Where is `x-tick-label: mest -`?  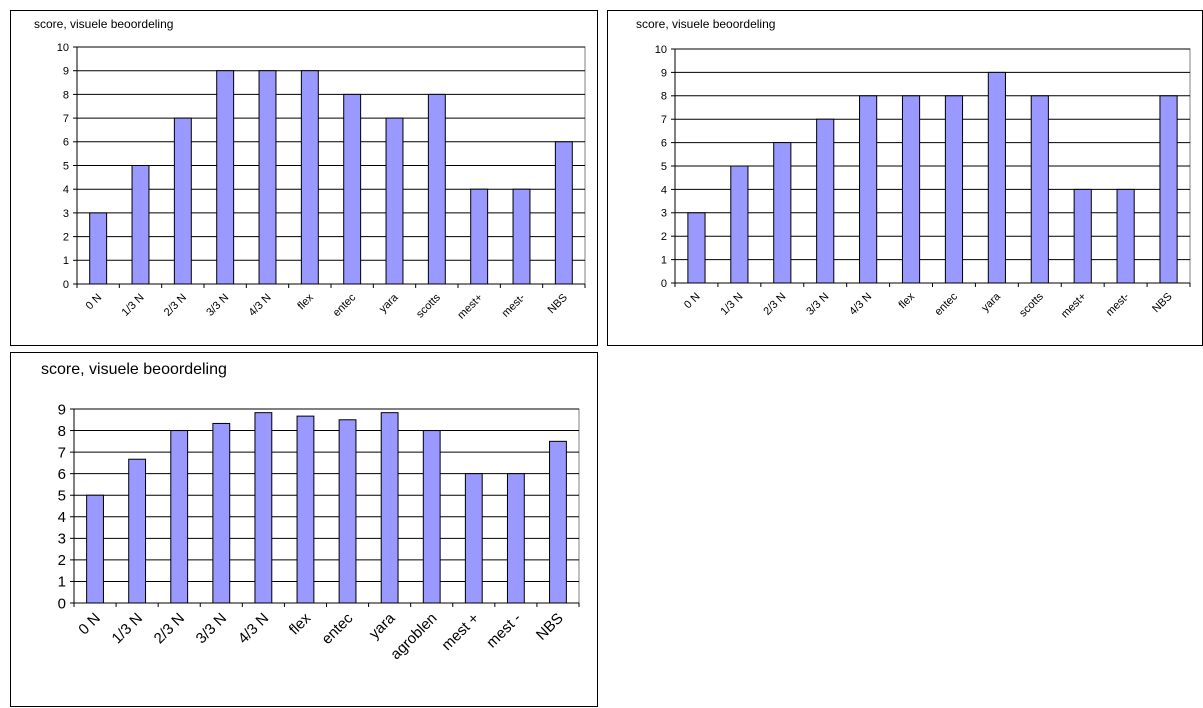 x-tick-label: mest - is located at coordinates (503, 630).